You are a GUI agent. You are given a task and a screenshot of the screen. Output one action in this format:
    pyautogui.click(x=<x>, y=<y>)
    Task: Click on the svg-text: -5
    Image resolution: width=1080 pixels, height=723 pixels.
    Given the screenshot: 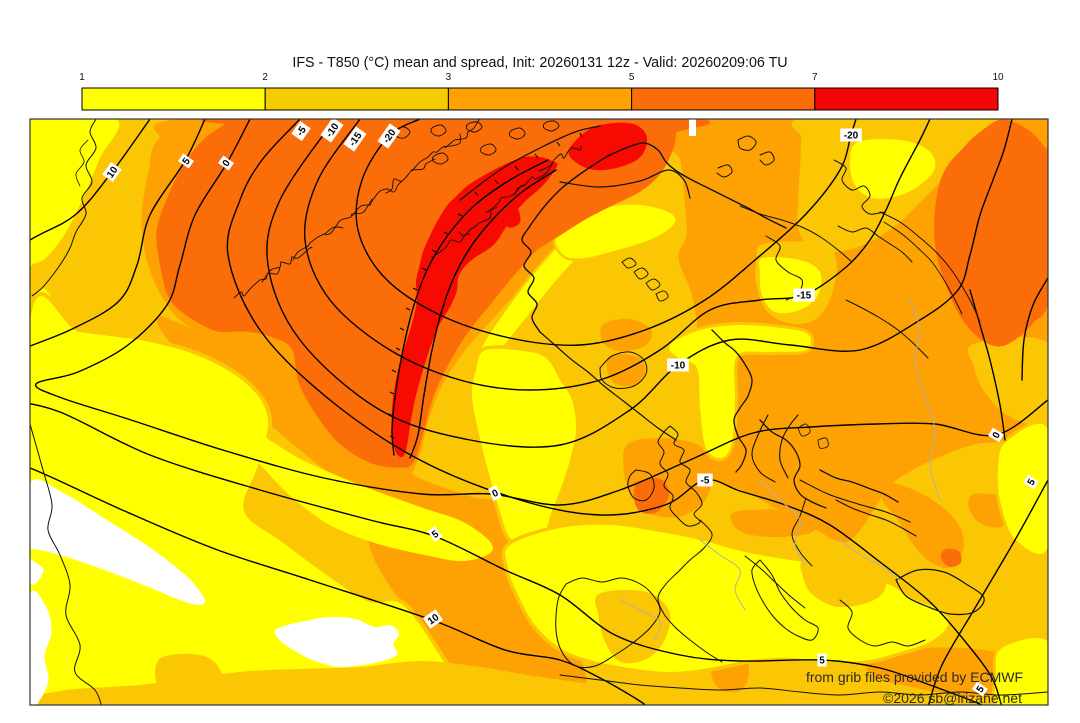 What is the action you would take?
    pyautogui.click(x=705, y=481)
    